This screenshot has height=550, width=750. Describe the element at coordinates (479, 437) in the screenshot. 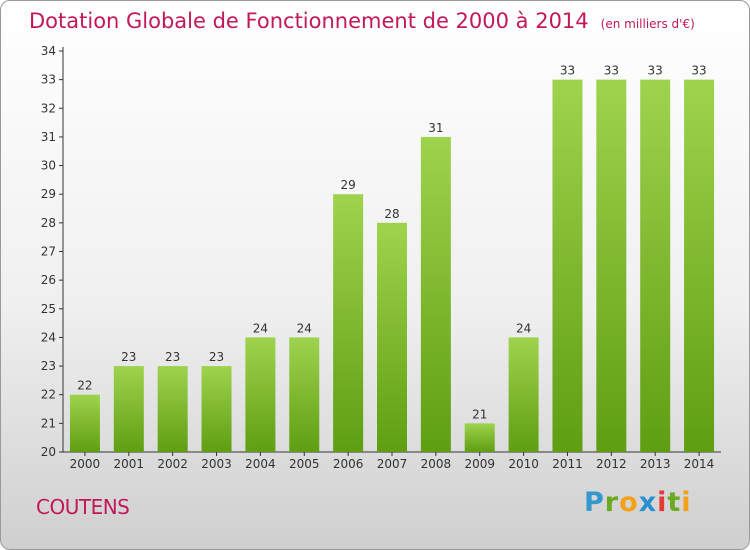

I see `bar-2009` at that location.